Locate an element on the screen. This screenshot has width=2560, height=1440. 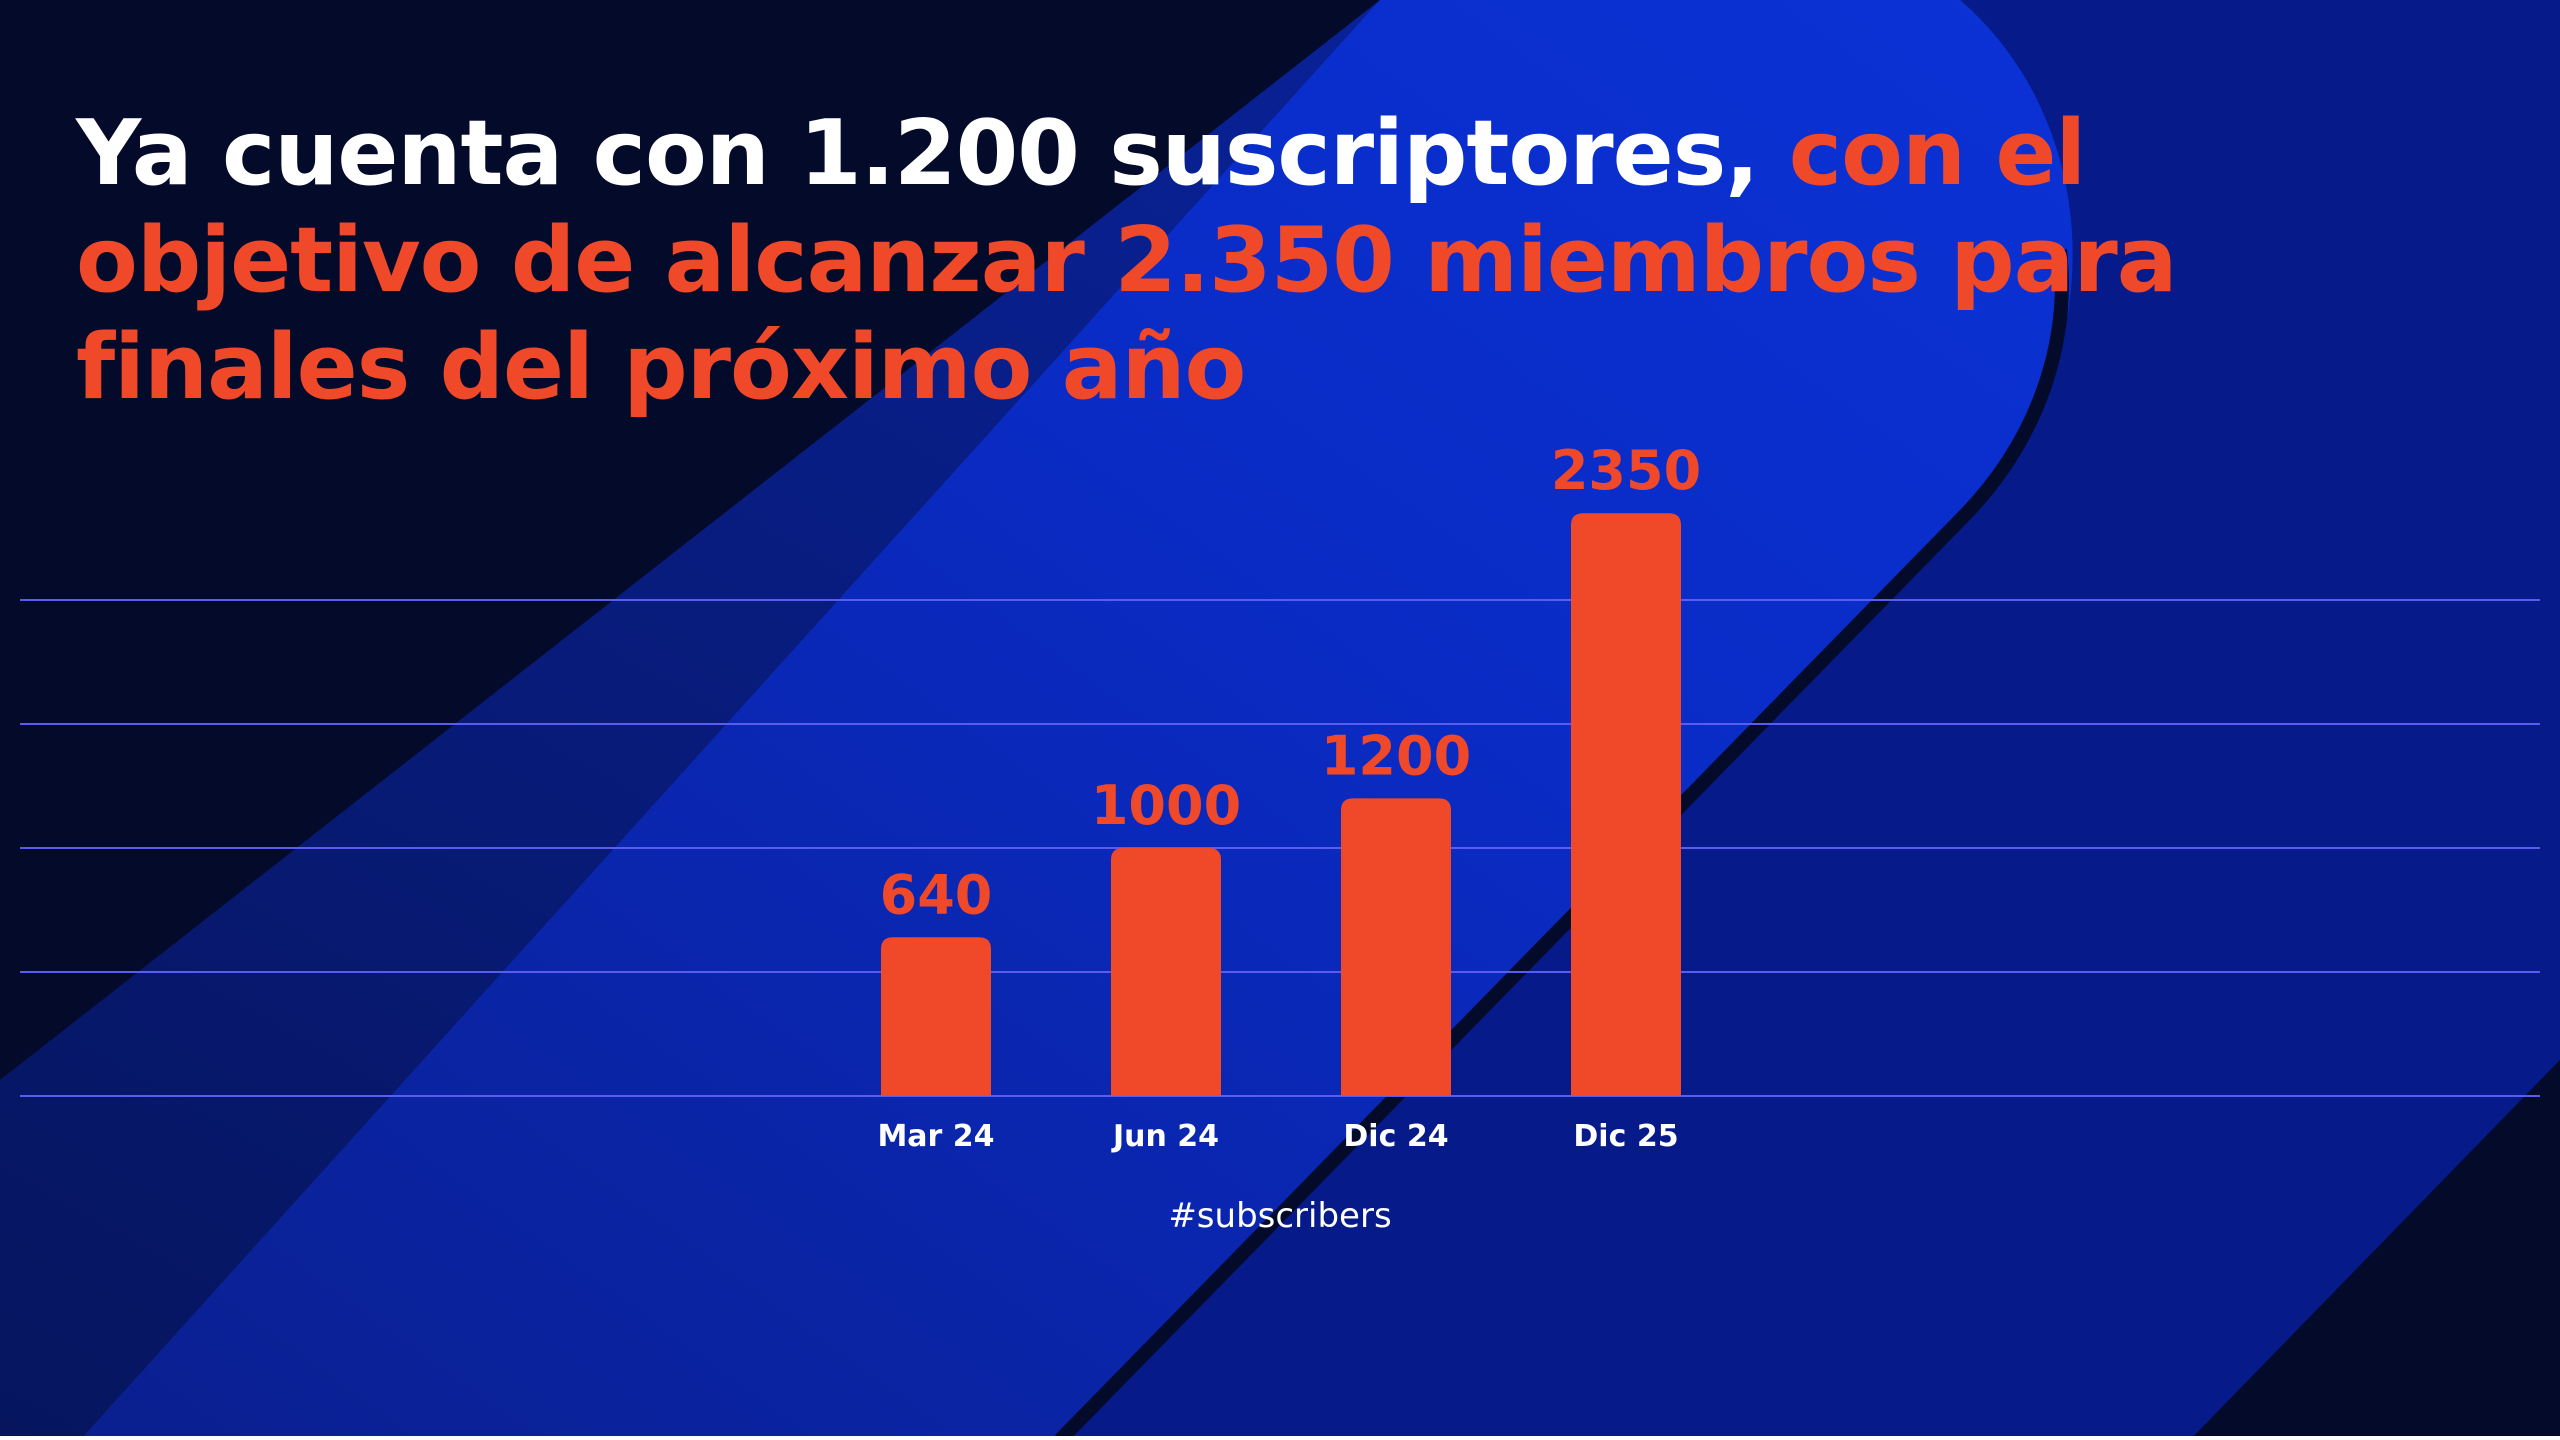
chart-bars is located at coordinates (1281, 804).